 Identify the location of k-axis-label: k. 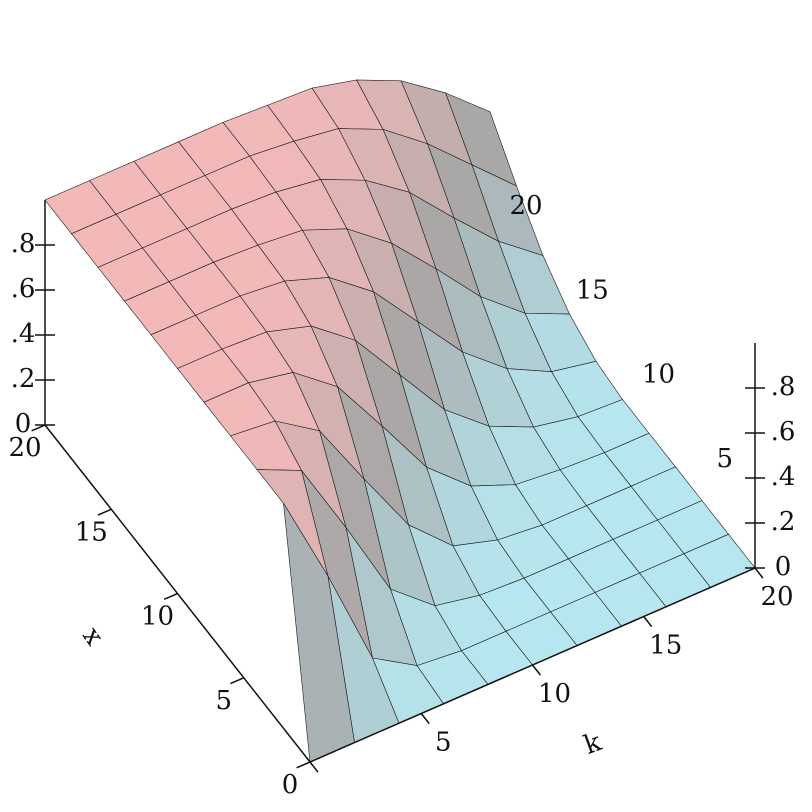
(592, 744).